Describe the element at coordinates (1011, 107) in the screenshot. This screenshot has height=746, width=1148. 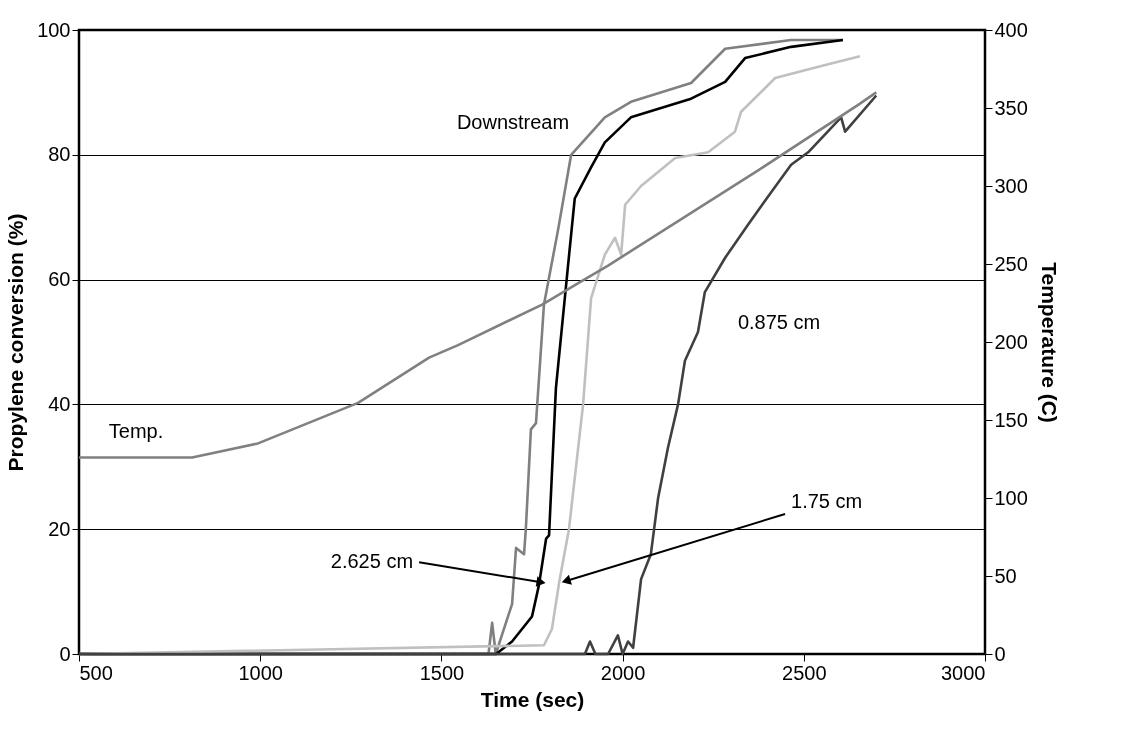
I see `y2-tick-label: 350` at that location.